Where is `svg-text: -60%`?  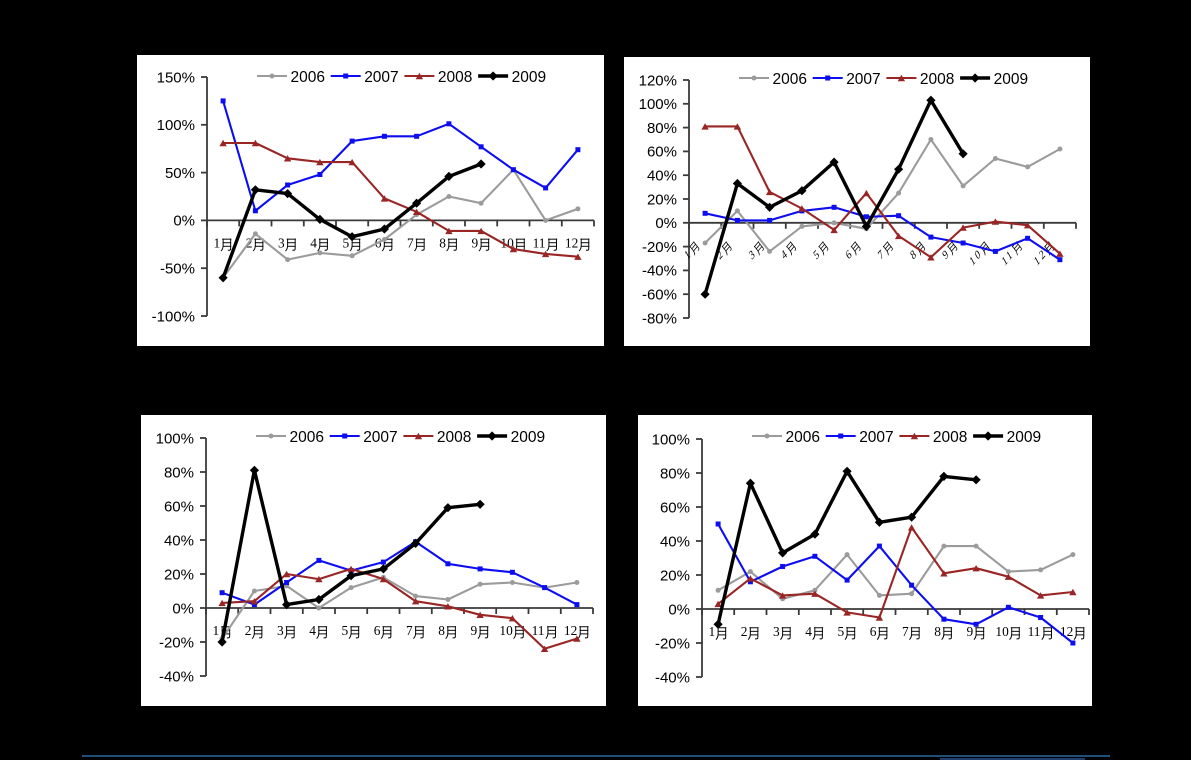 svg-text: -60% is located at coordinates (659, 295).